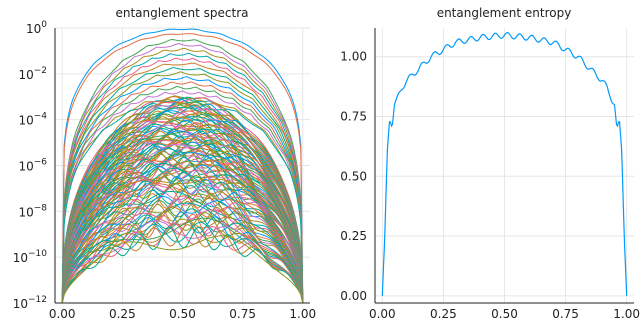 The image size is (644, 329). Describe the element at coordinates (32, 120) in the screenshot. I see `spectra-y-tick-label: 10⁻⁴` at that location.